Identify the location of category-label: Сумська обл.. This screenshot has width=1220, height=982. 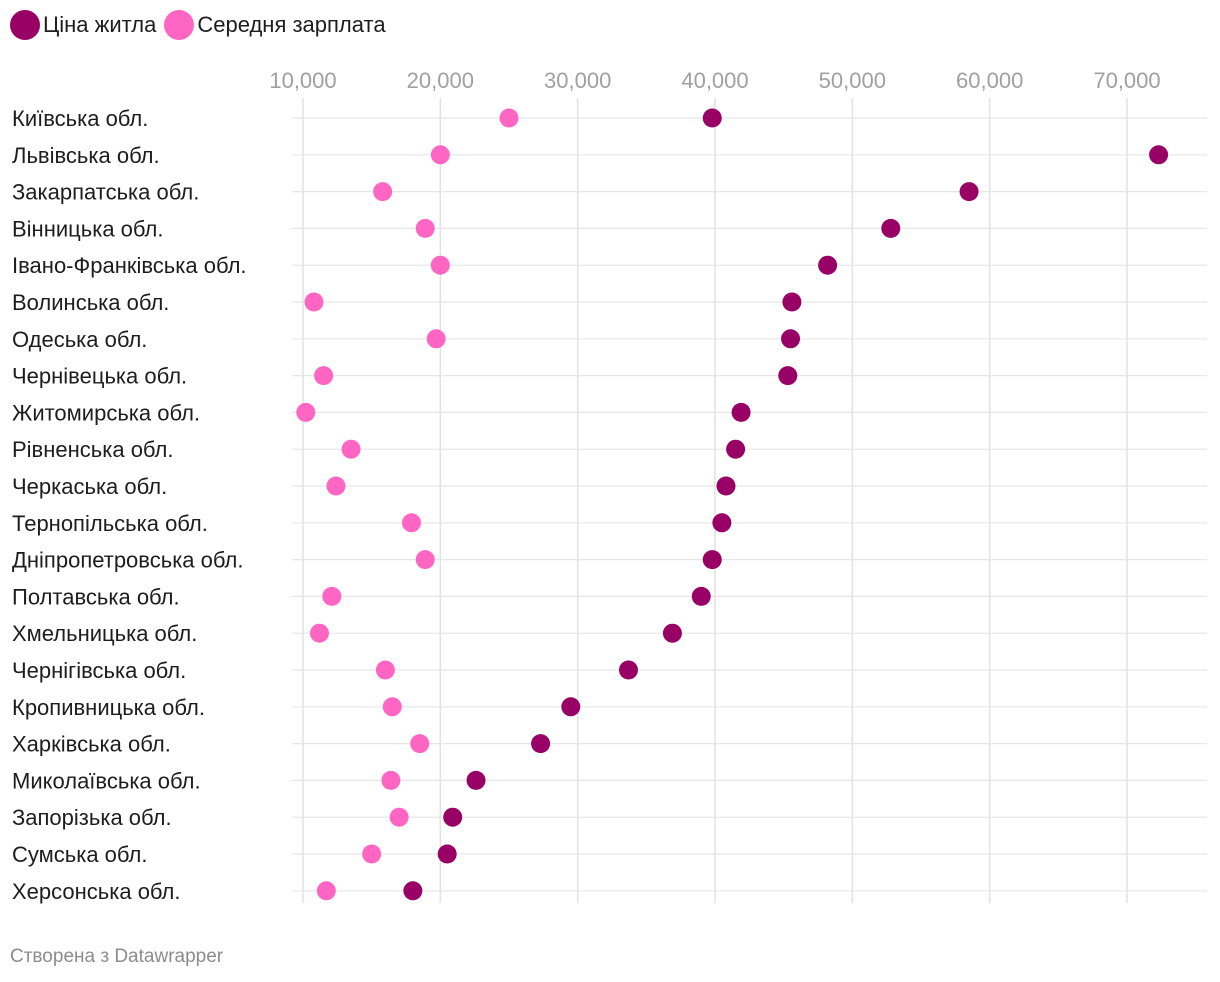
(79, 854).